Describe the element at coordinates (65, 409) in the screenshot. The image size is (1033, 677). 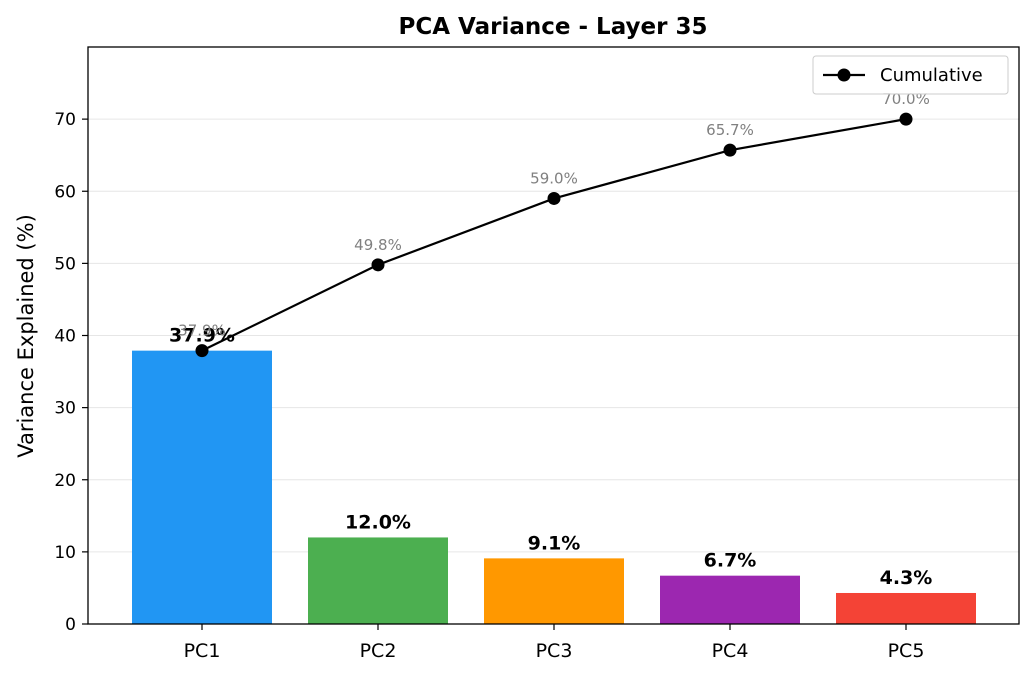
I see `y-tick-label: 30` at that location.